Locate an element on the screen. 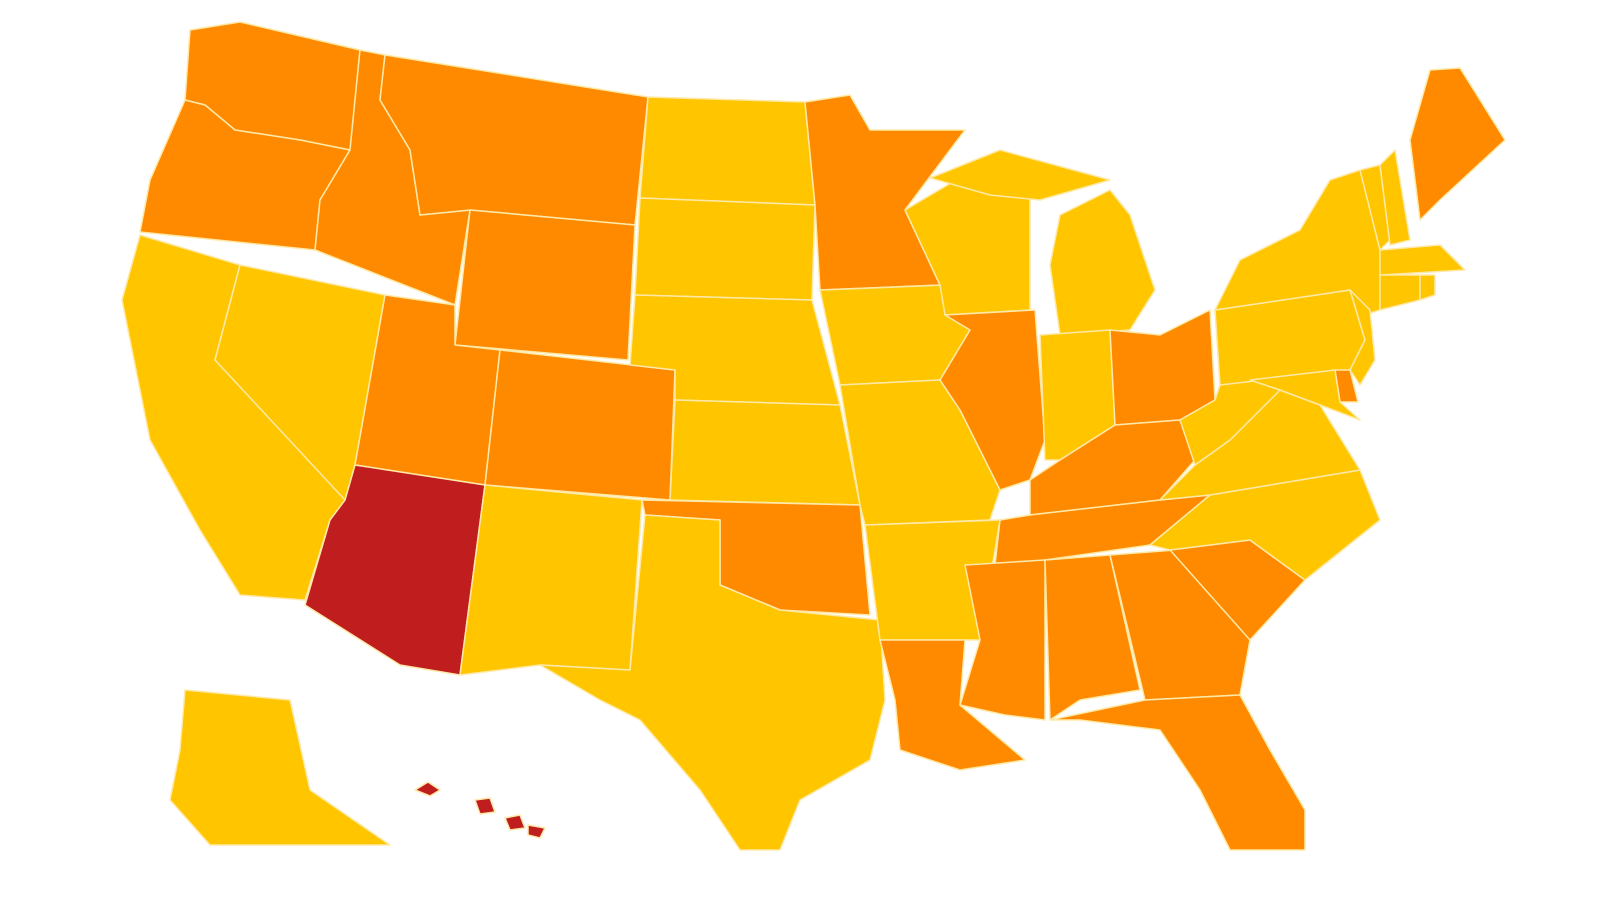 The width and height of the screenshot is (1600, 900). state-ny is located at coordinates (1297, 242).